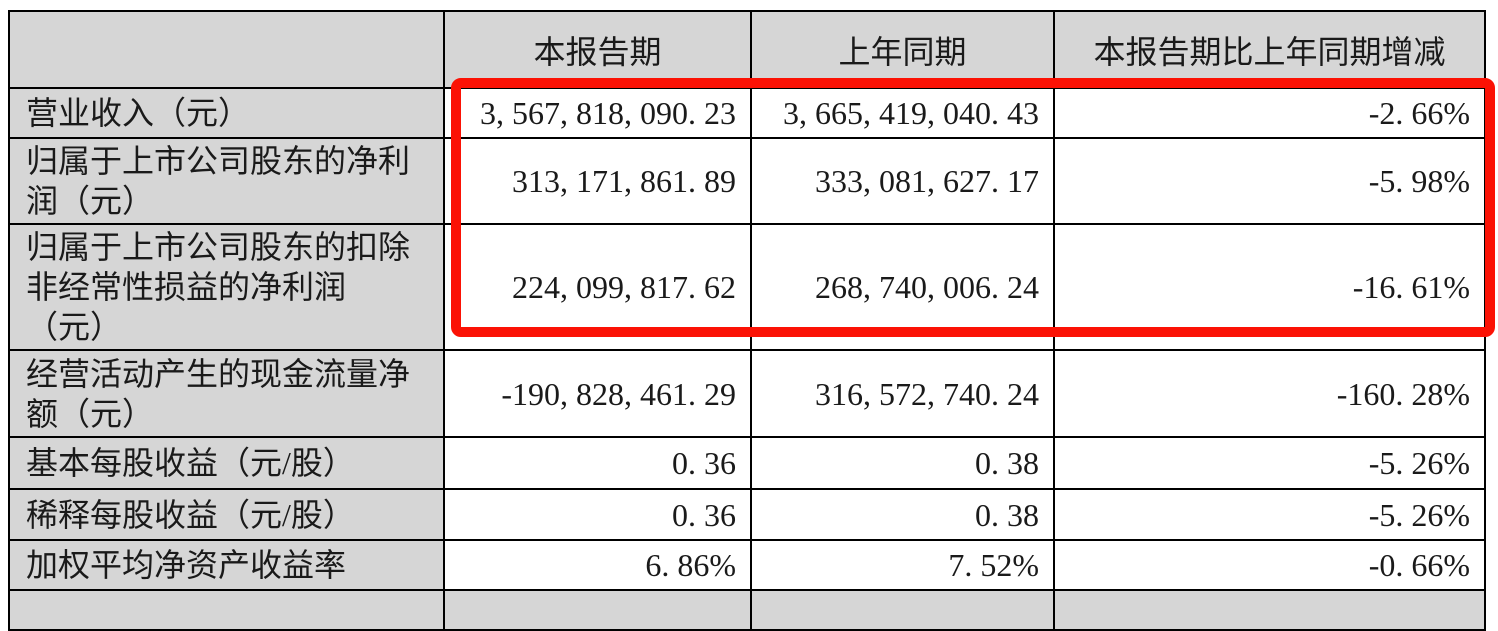 This screenshot has height=631, width=1498. Describe the element at coordinates (902, 287) in the screenshot. I see `value-cell-prior: 268, 740, 006. 24` at that location.